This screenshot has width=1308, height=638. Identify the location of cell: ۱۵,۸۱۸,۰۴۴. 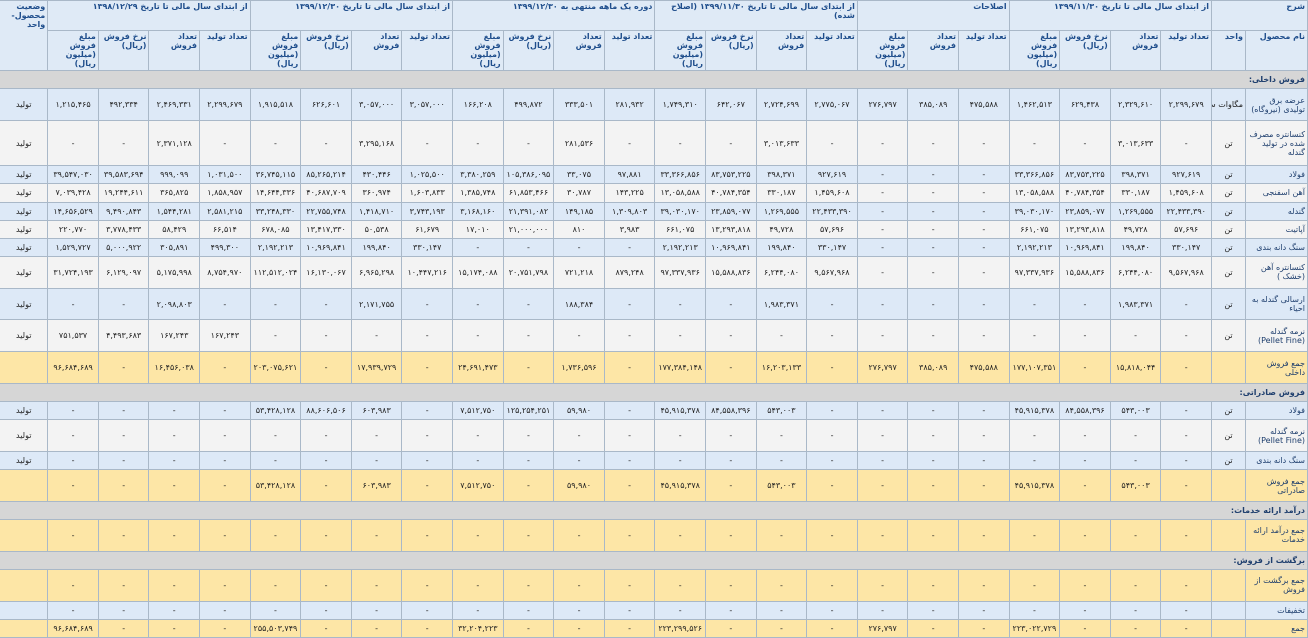
(1135, 367).